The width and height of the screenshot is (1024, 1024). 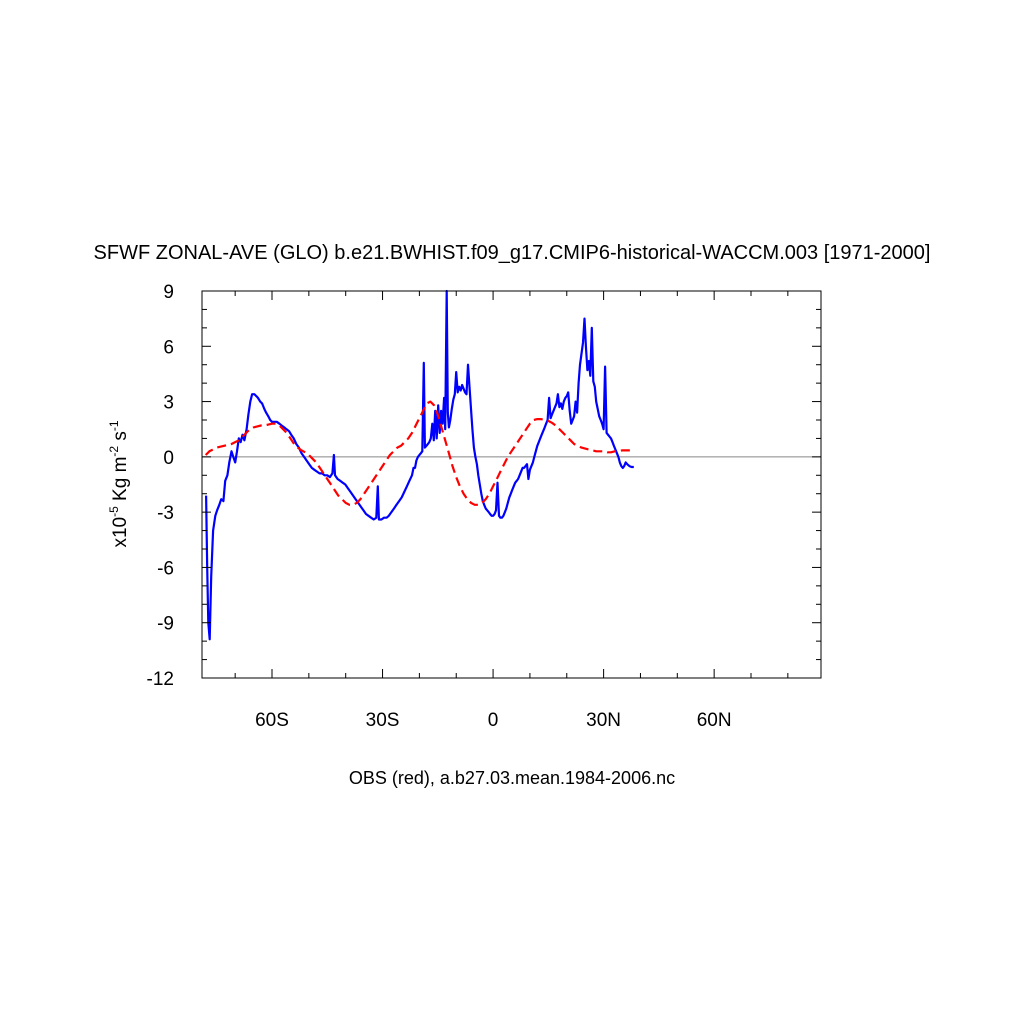 What do you see at coordinates (383, 720) in the screenshot?
I see `x-tick-label: 30S` at bounding box center [383, 720].